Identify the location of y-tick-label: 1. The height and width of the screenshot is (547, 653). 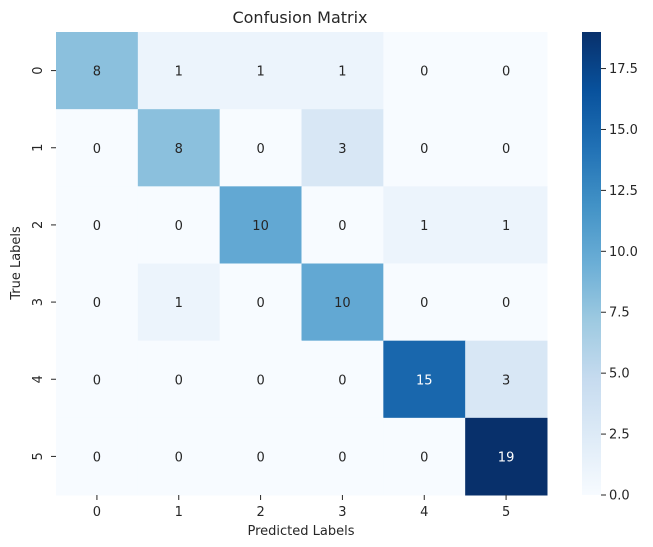
(38, 148).